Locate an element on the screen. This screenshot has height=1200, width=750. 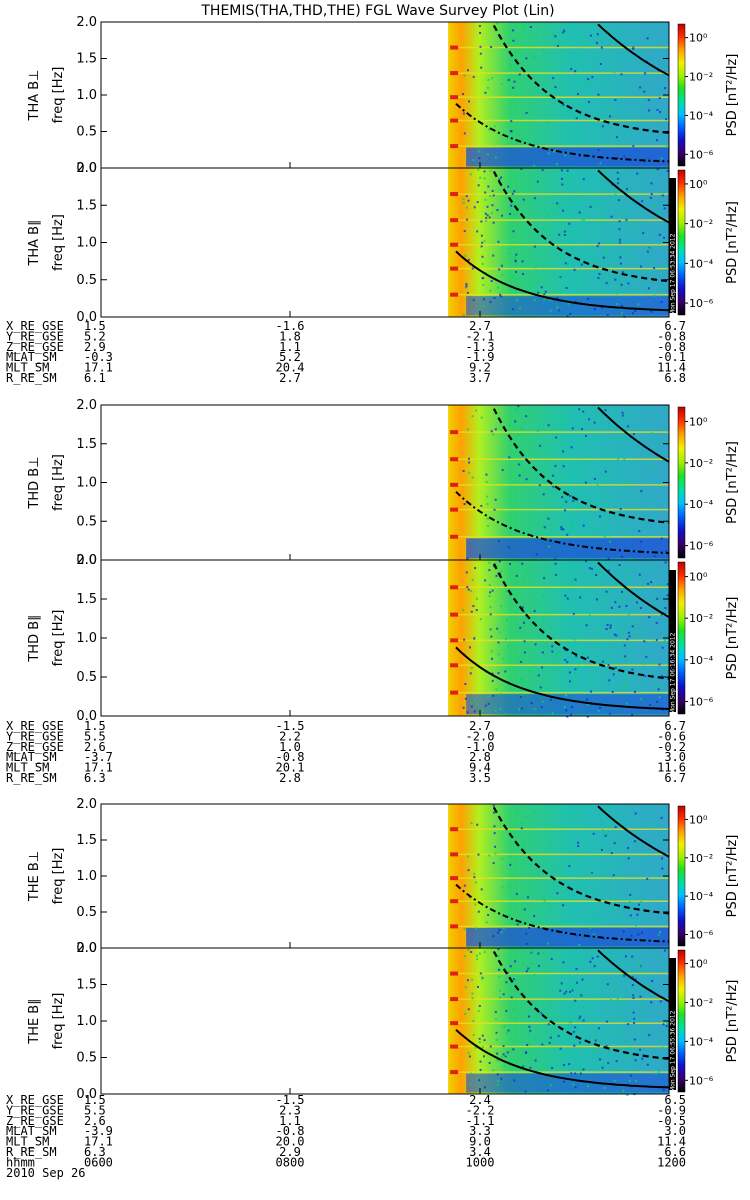
mid-frequency-curve is located at coordinates (581, 860).